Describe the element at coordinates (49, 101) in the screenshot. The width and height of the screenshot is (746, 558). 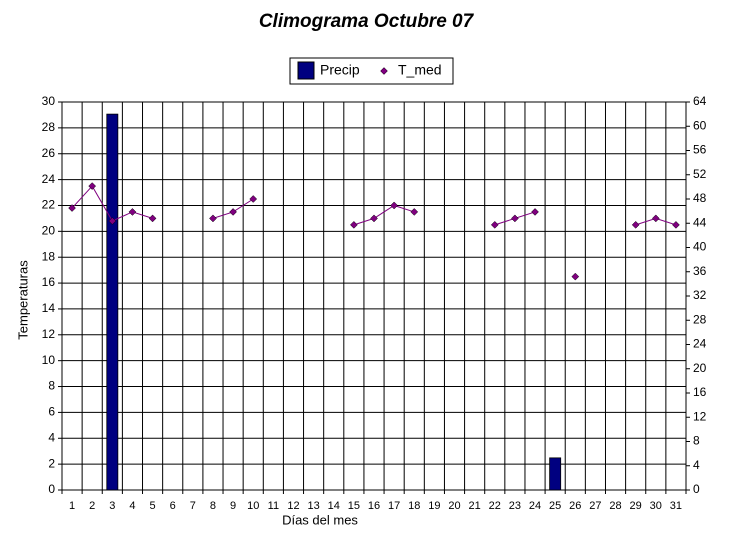
I see `y-tick-label: 30` at that location.